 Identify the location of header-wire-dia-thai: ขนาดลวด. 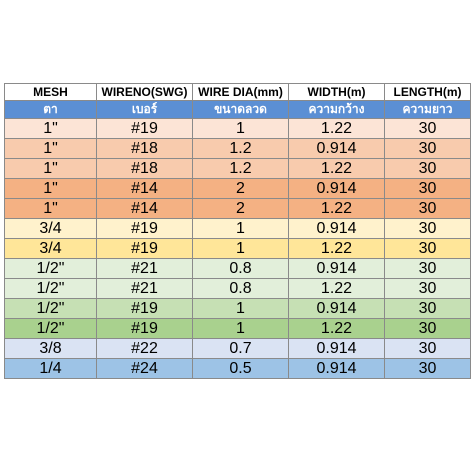
(240, 109).